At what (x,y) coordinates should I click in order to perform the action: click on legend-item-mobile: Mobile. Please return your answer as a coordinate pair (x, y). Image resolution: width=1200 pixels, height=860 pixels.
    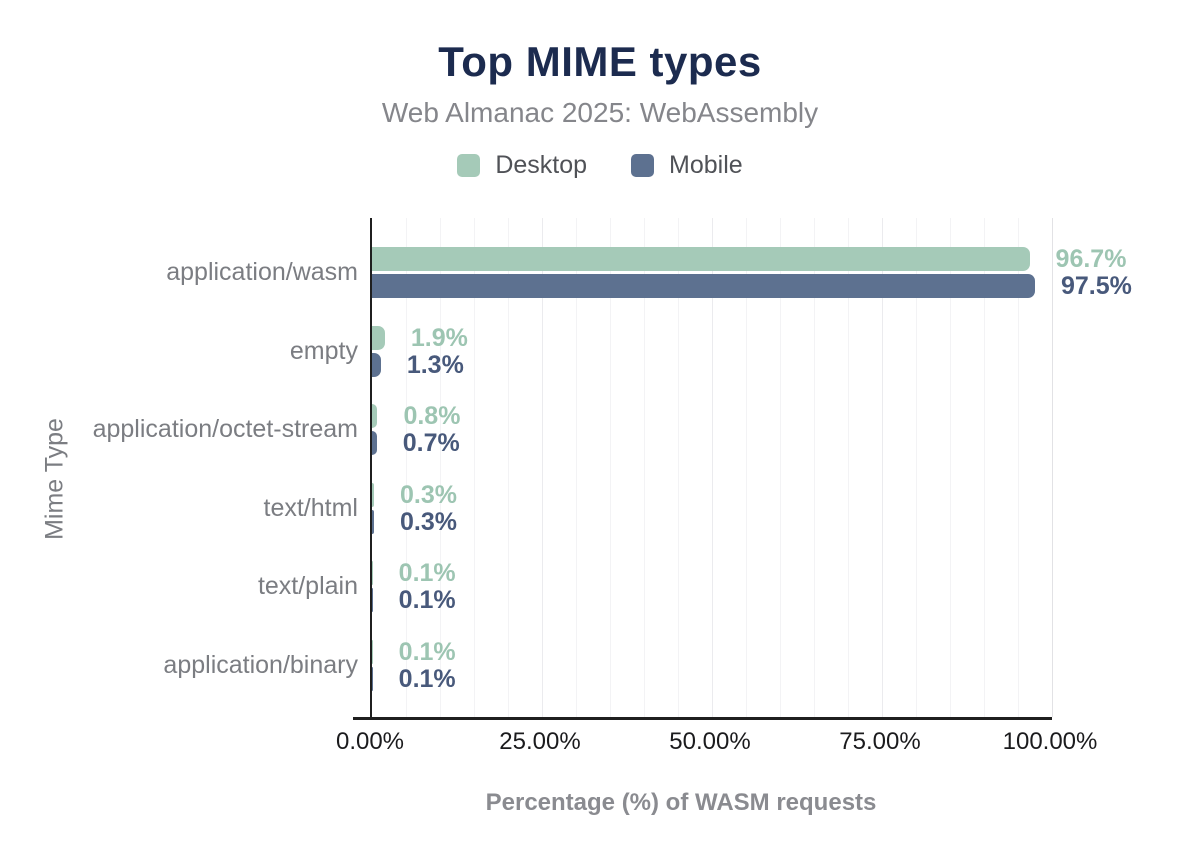
    Looking at the image, I should click on (687, 165).